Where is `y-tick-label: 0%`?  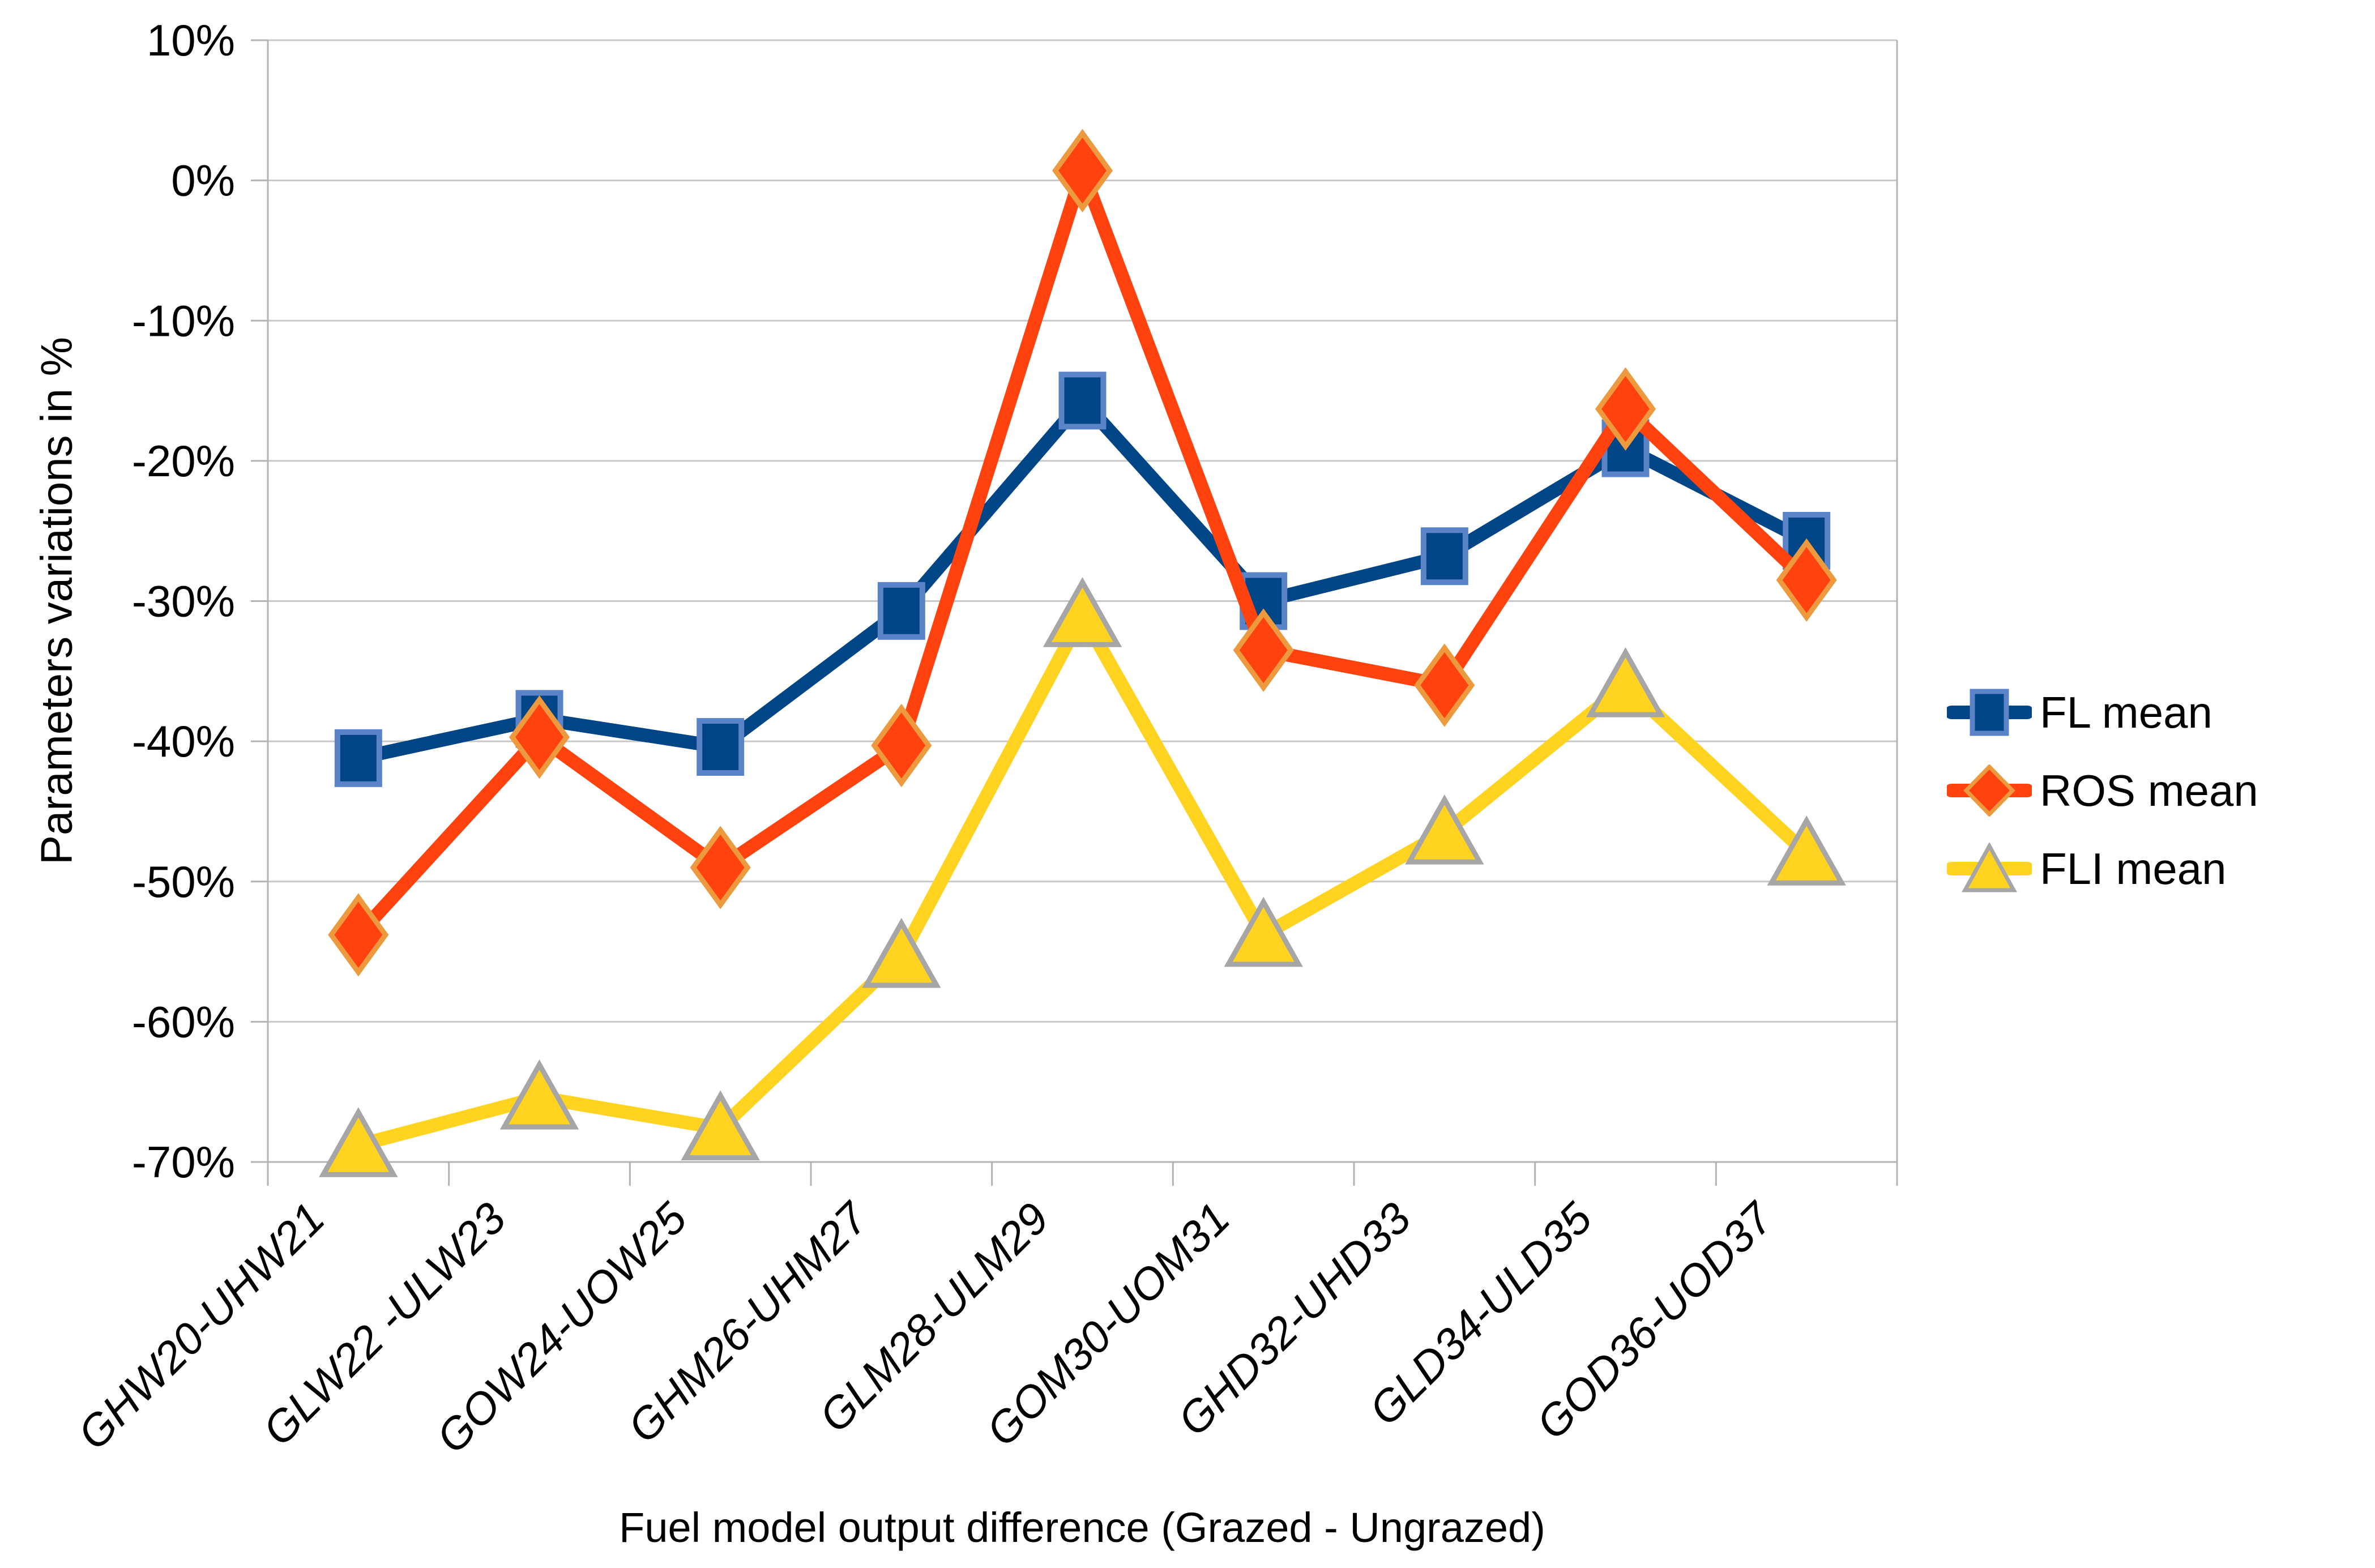
y-tick-label: 0% is located at coordinates (203, 181).